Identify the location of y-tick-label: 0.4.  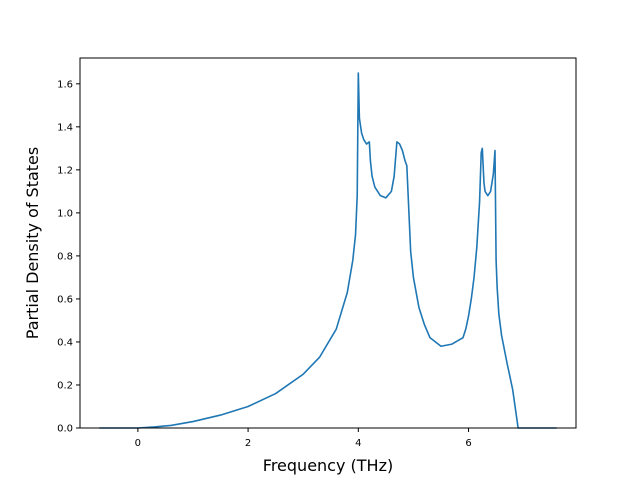
(65, 342).